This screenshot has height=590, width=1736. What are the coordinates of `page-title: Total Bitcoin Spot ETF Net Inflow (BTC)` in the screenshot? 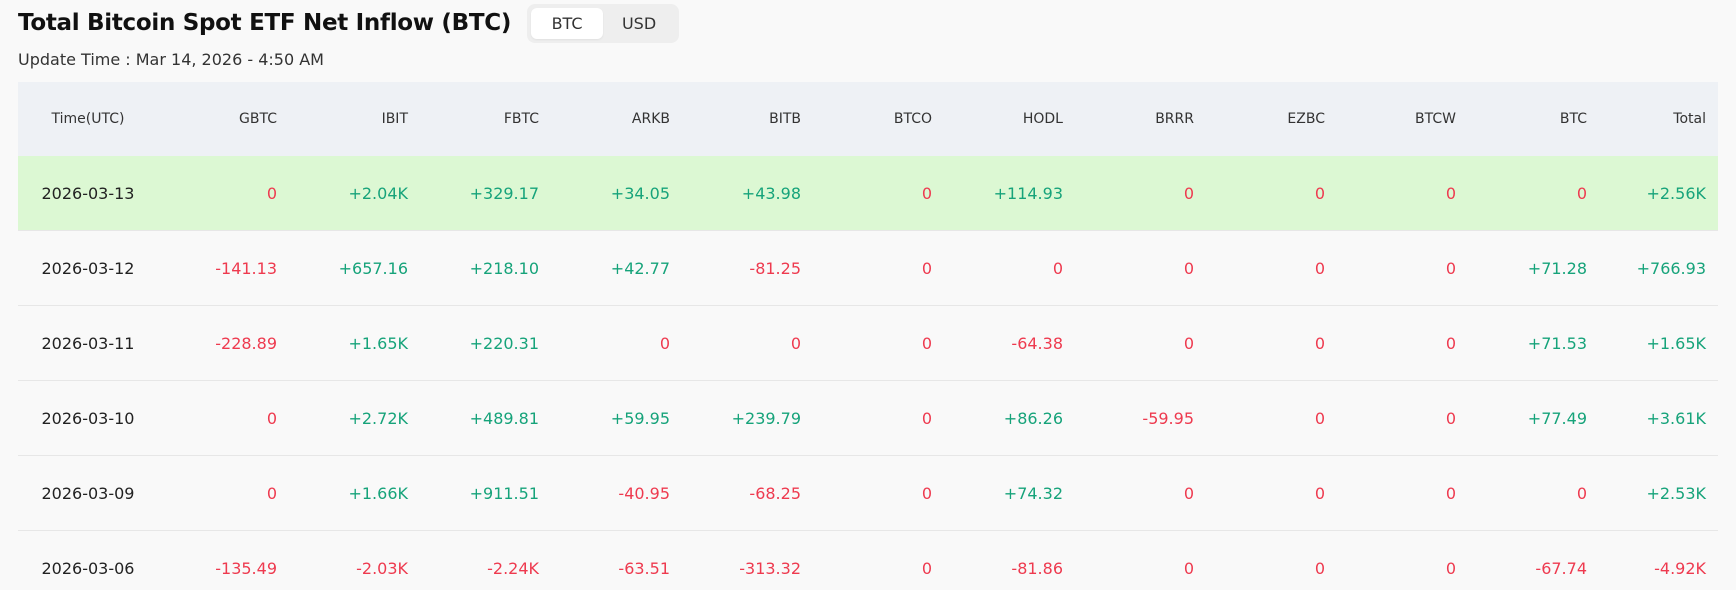 It's located at (265, 23).